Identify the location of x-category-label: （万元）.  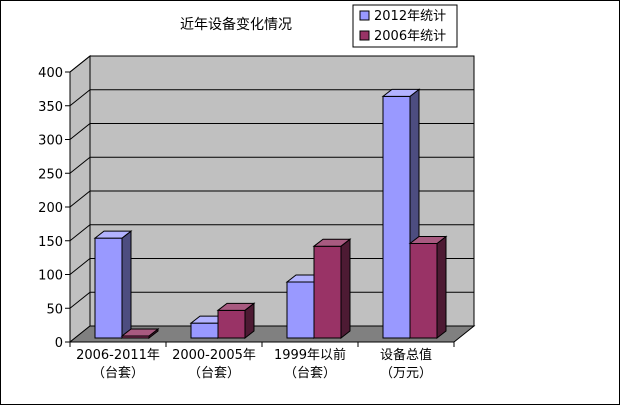
(406, 373).